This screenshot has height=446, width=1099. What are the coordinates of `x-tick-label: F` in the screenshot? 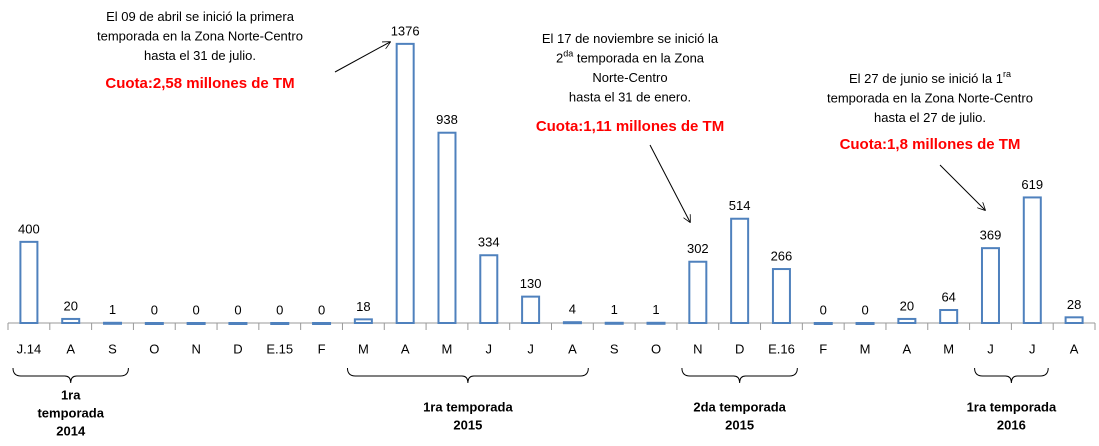 It's located at (322, 348).